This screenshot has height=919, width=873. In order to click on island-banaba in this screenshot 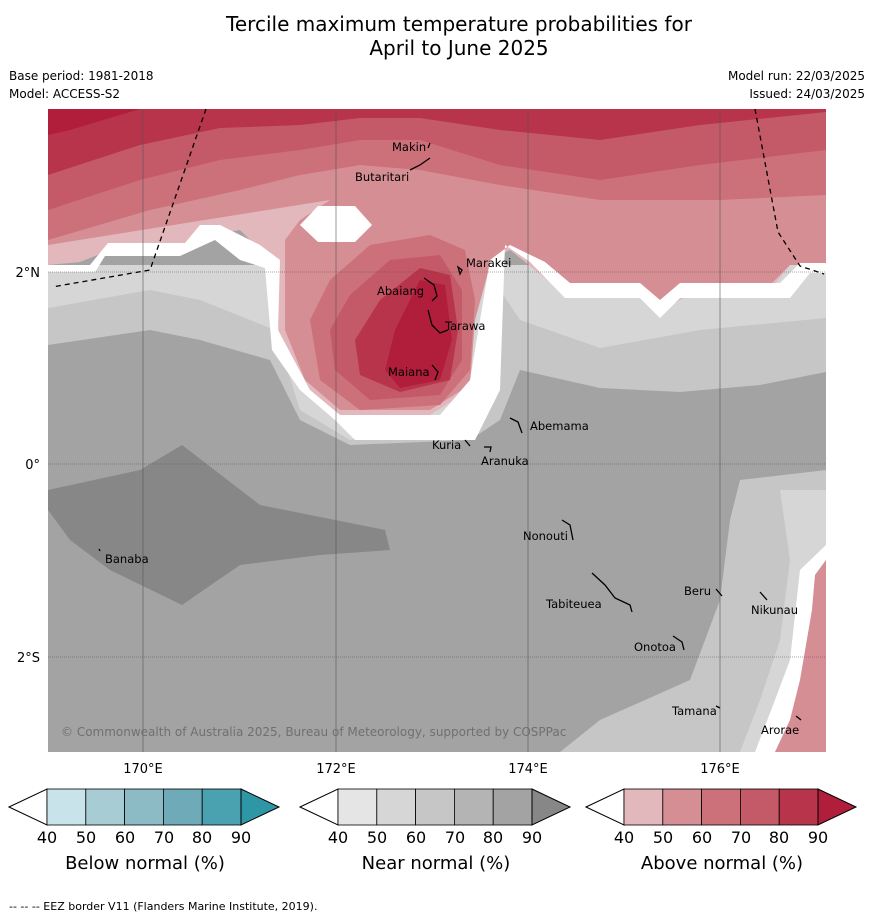, I will do `click(99, 550)`.